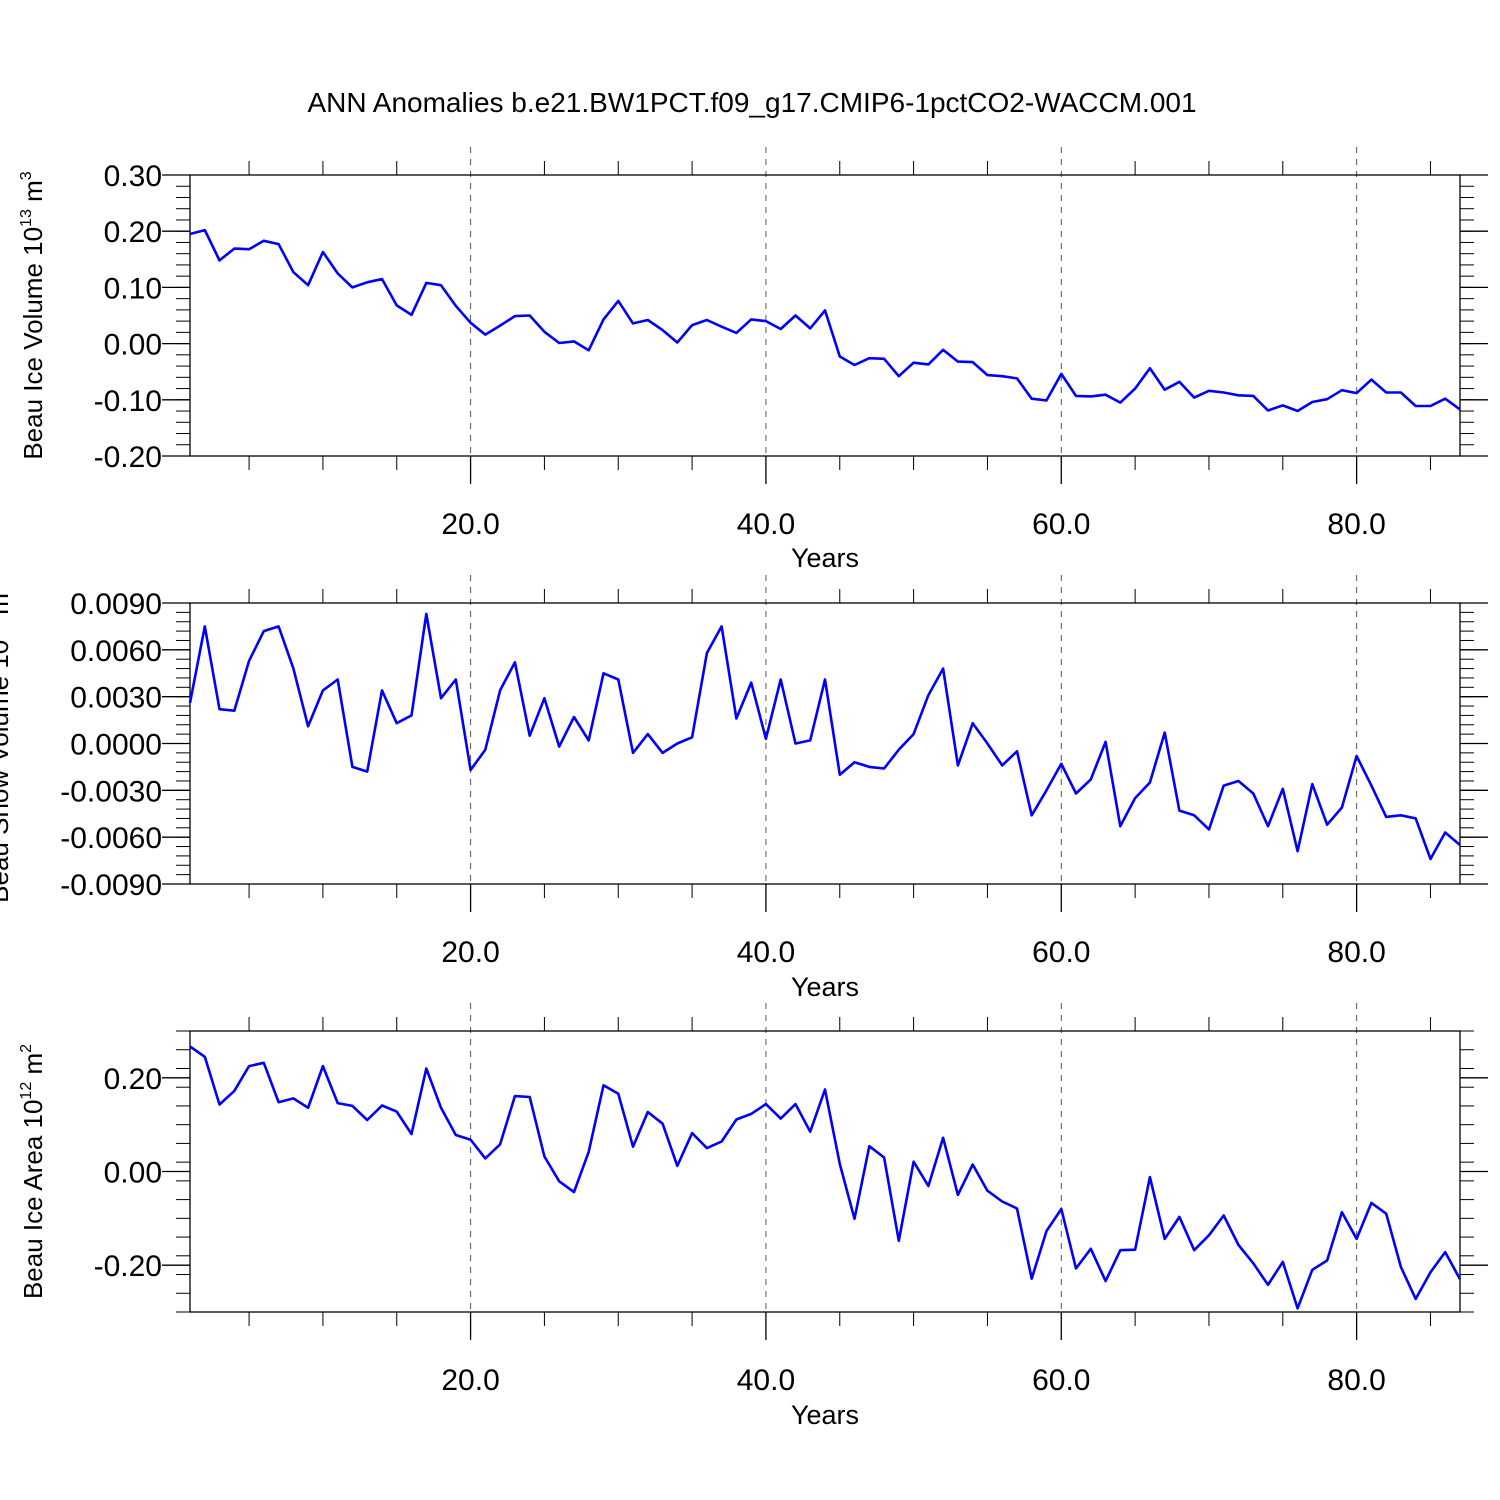 This screenshot has height=1500, width=1500. What do you see at coordinates (116, 698) in the screenshot?
I see `y-tick-label: 0.0030` at bounding box center [116, 698].